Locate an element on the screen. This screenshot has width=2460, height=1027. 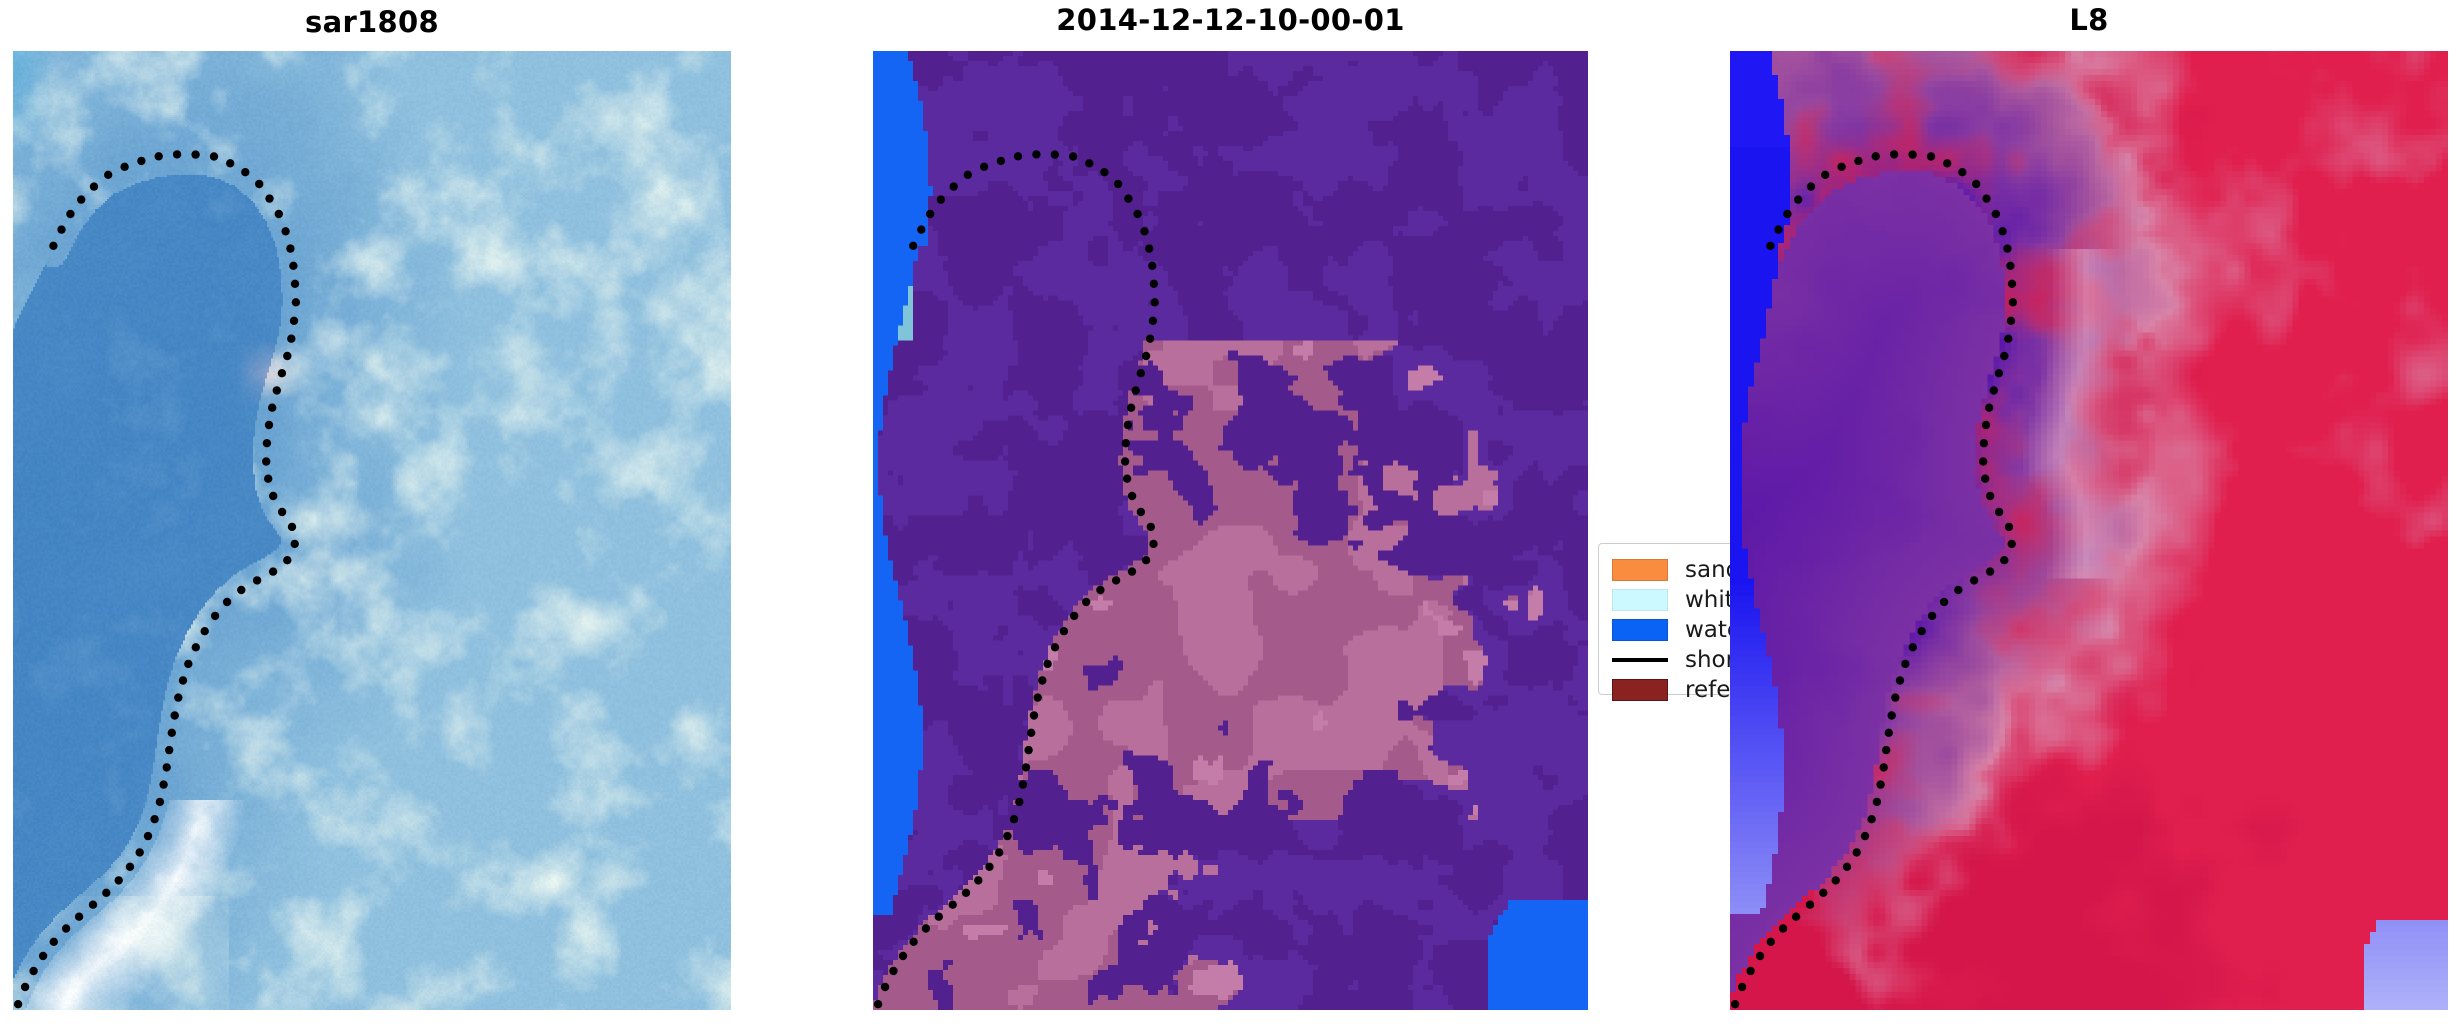
legend-item-water: water is located at coordinates (1671, 630).